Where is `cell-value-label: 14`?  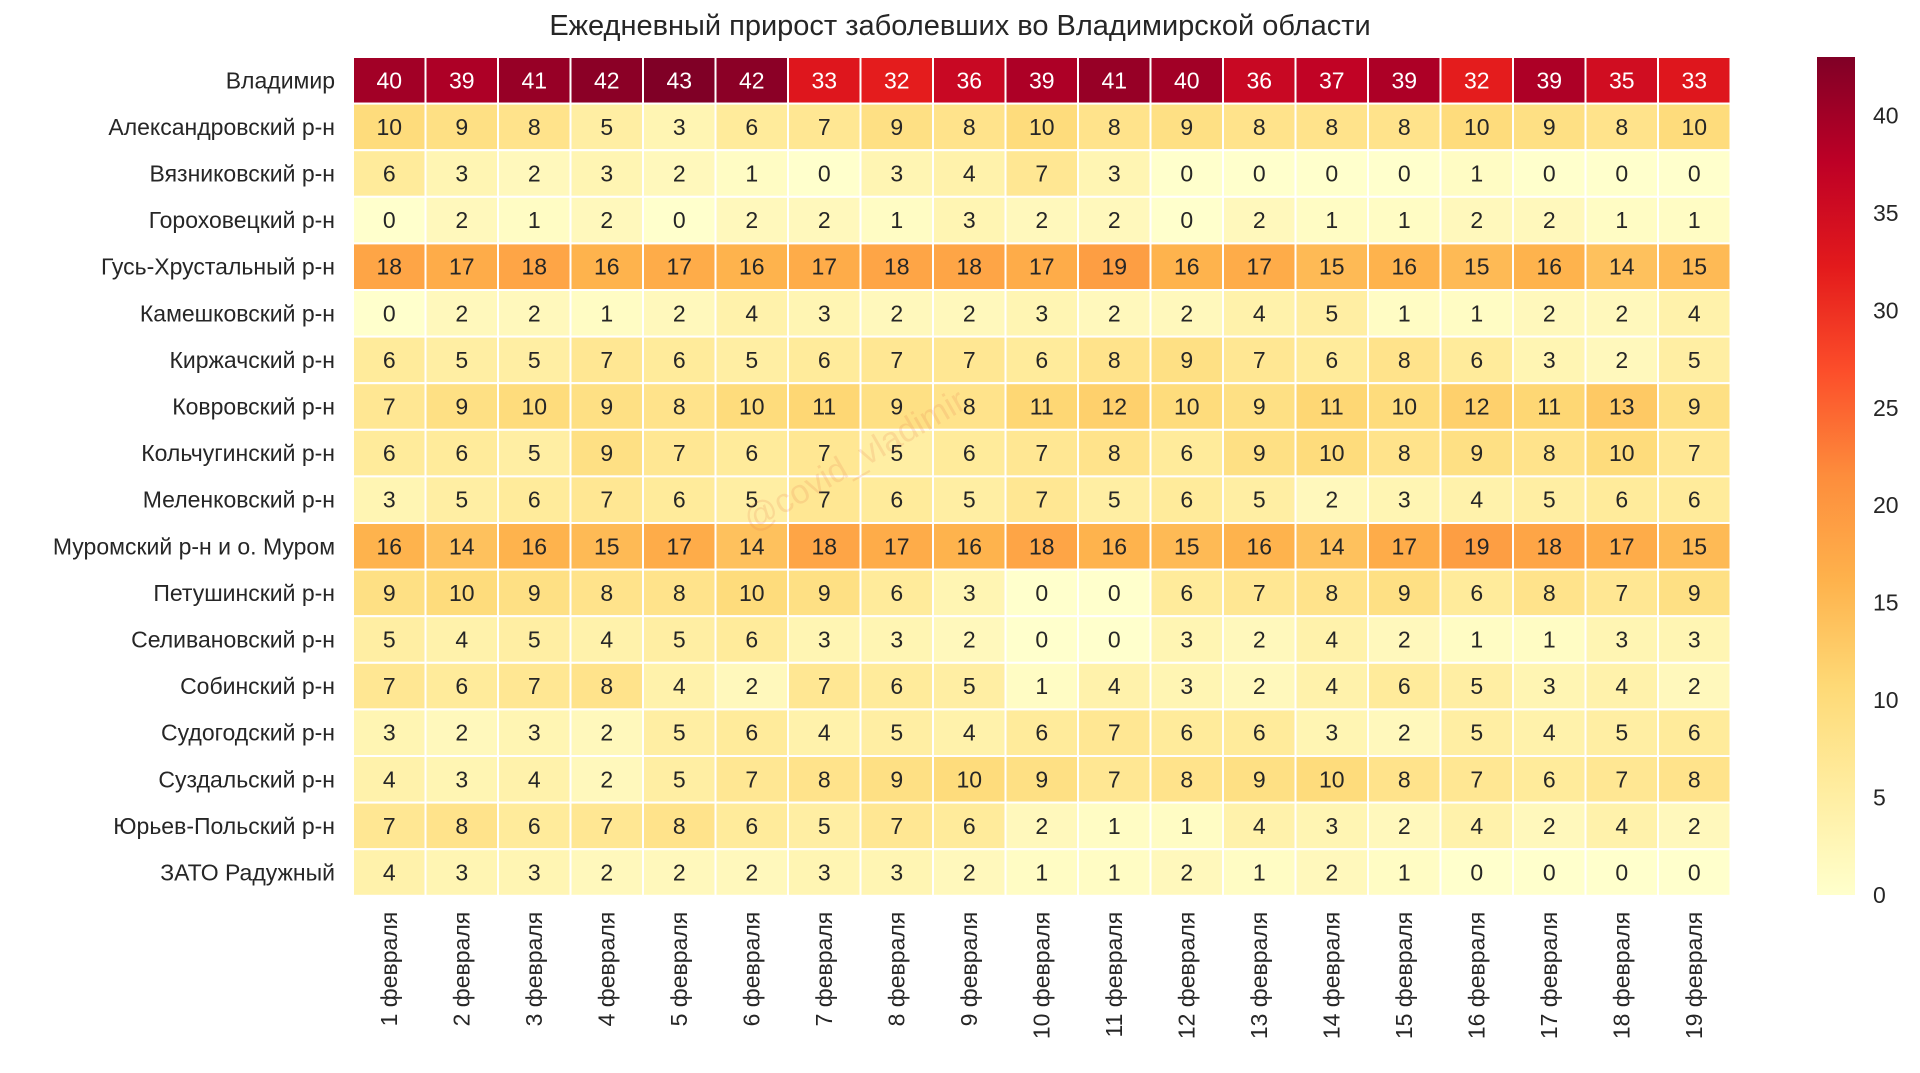 cell-value-label: 14 is located at coordinates (462, 546).